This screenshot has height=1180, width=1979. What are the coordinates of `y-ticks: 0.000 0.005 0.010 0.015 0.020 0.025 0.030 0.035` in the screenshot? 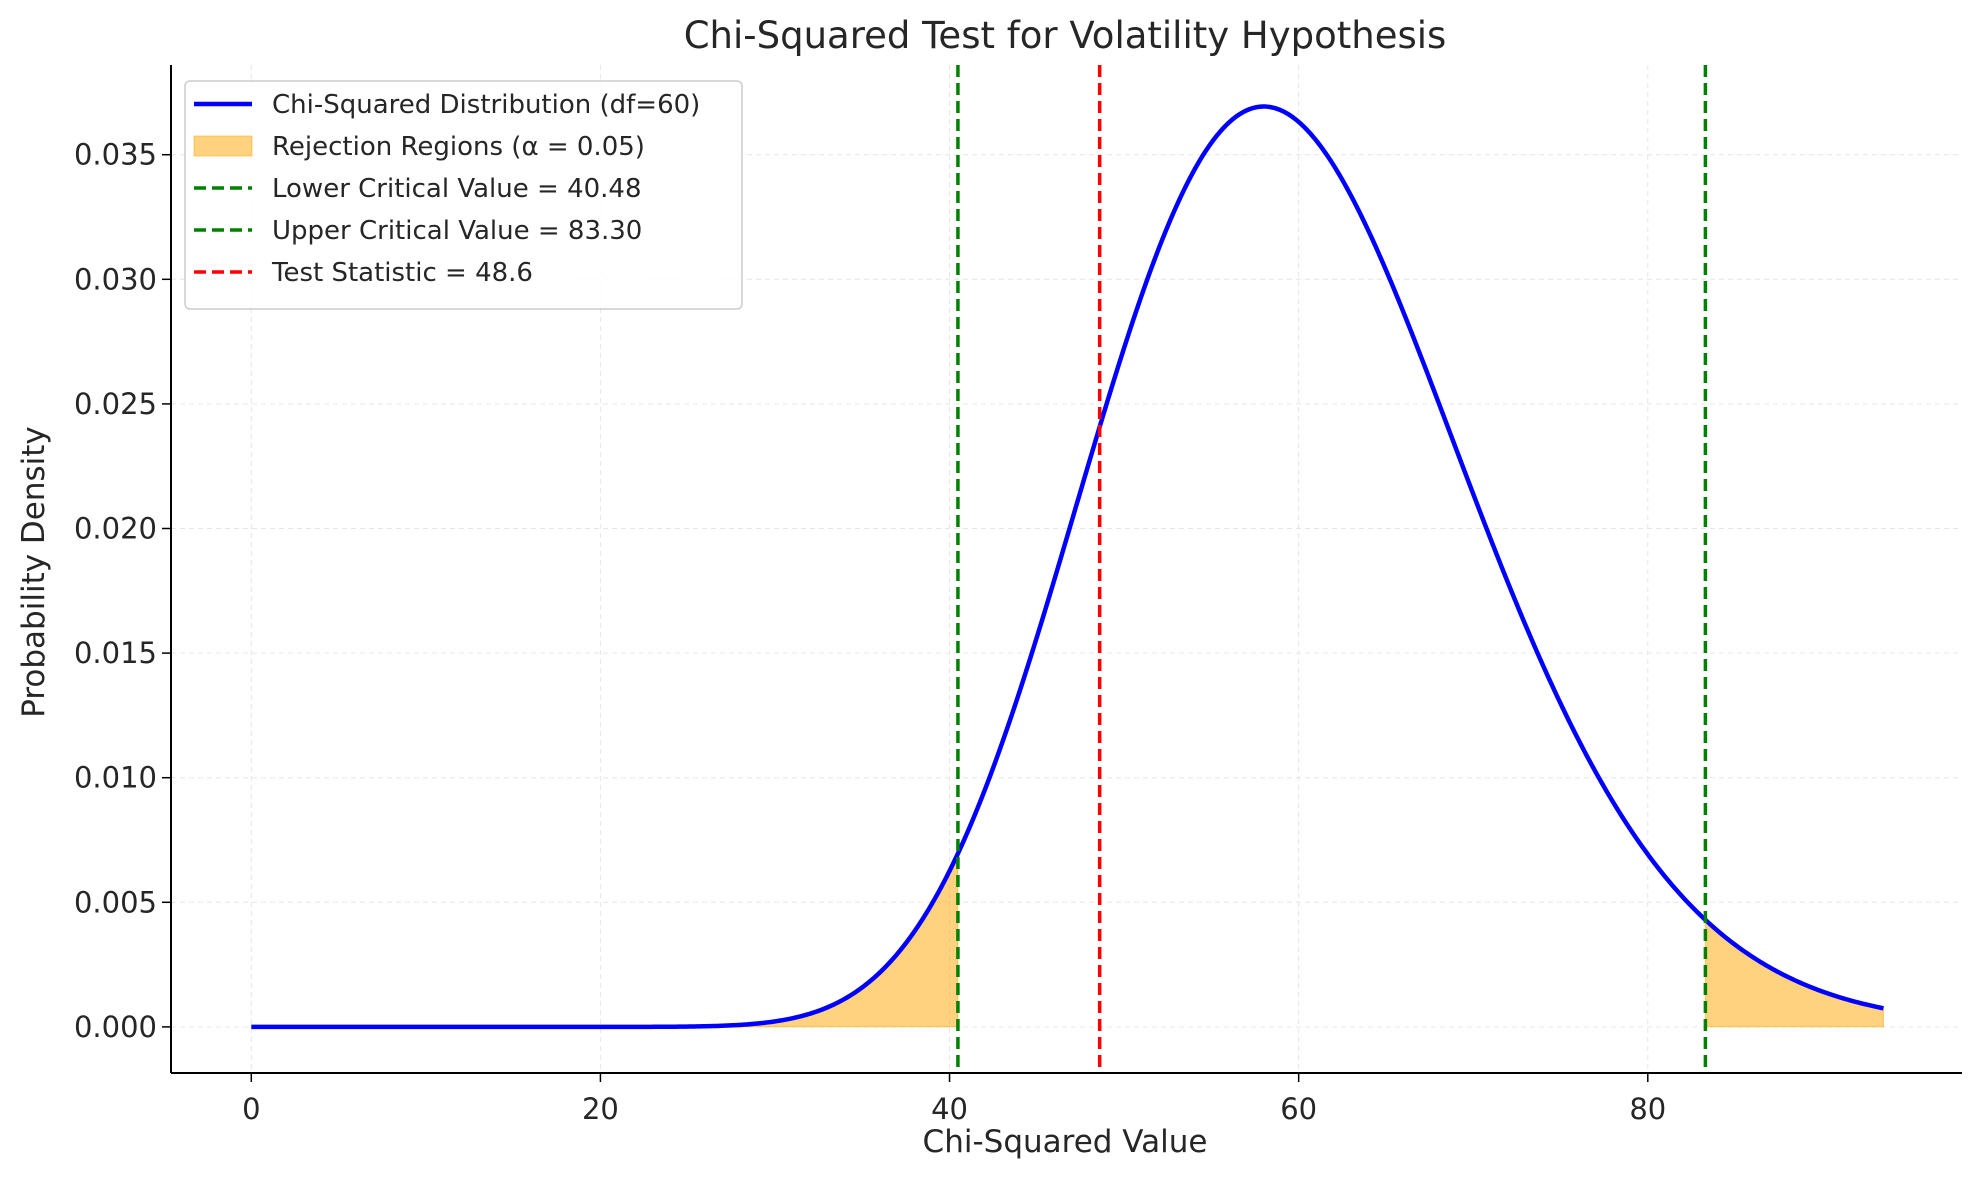 It's located at (122, 591).